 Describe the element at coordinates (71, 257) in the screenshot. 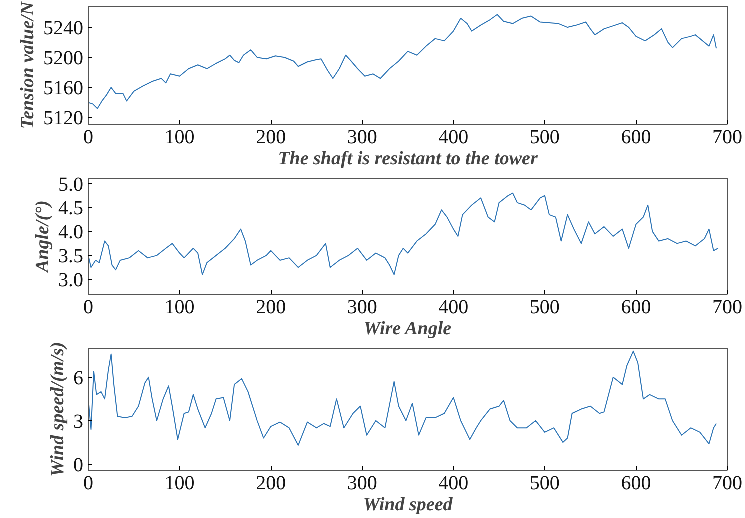

I see `y-tick-label: 3.5` at that location.